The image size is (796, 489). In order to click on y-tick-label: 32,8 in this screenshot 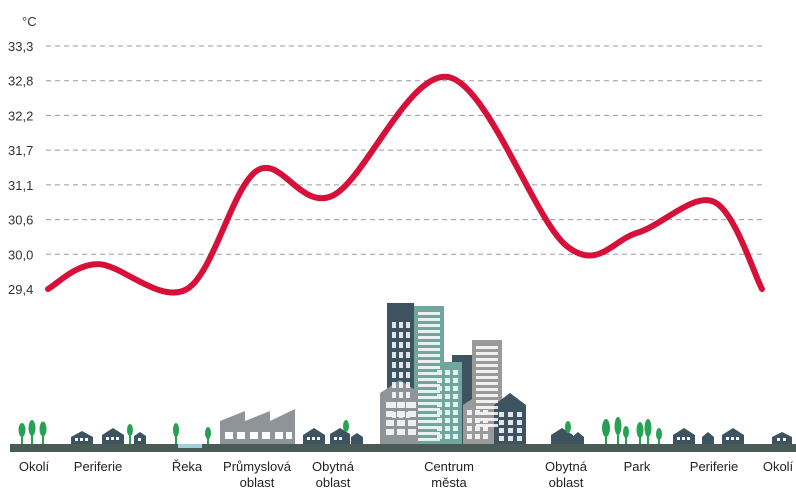, I will do `click(20, 81)`.